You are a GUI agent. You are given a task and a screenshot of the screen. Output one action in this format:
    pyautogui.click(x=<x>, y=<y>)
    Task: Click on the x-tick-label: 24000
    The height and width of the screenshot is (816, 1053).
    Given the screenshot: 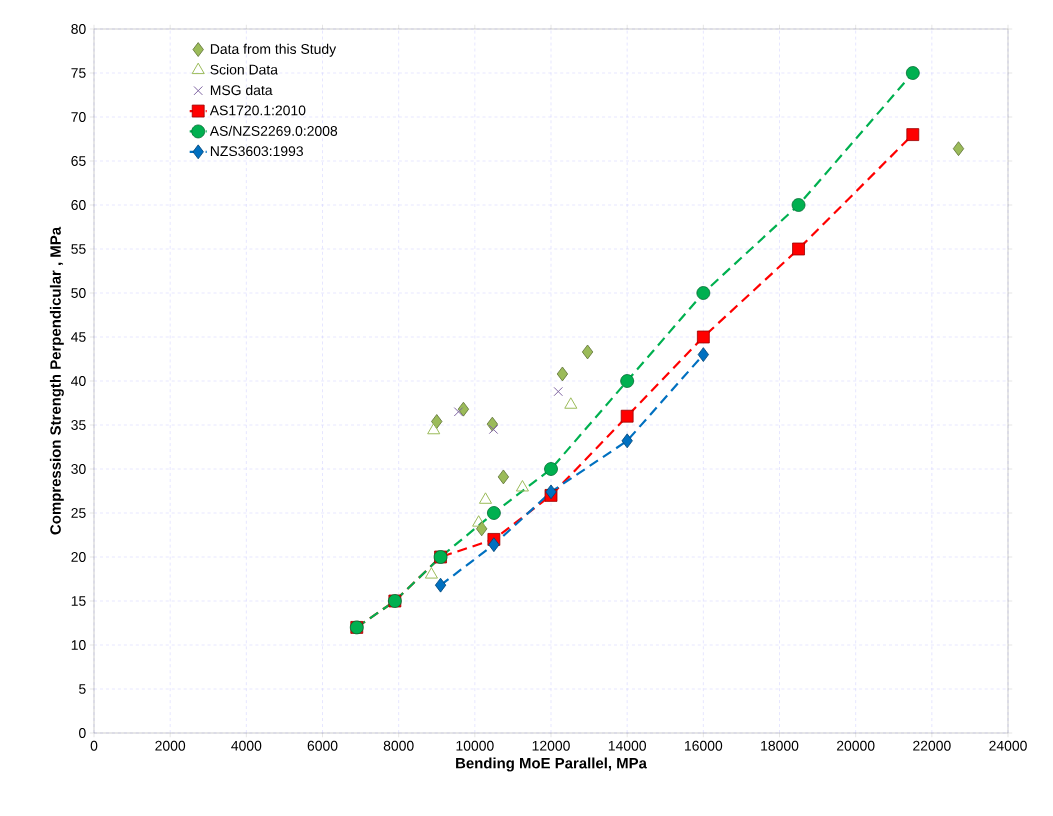 What is the action you would take?
    pyautogui.click(x=1008, y=745)
    